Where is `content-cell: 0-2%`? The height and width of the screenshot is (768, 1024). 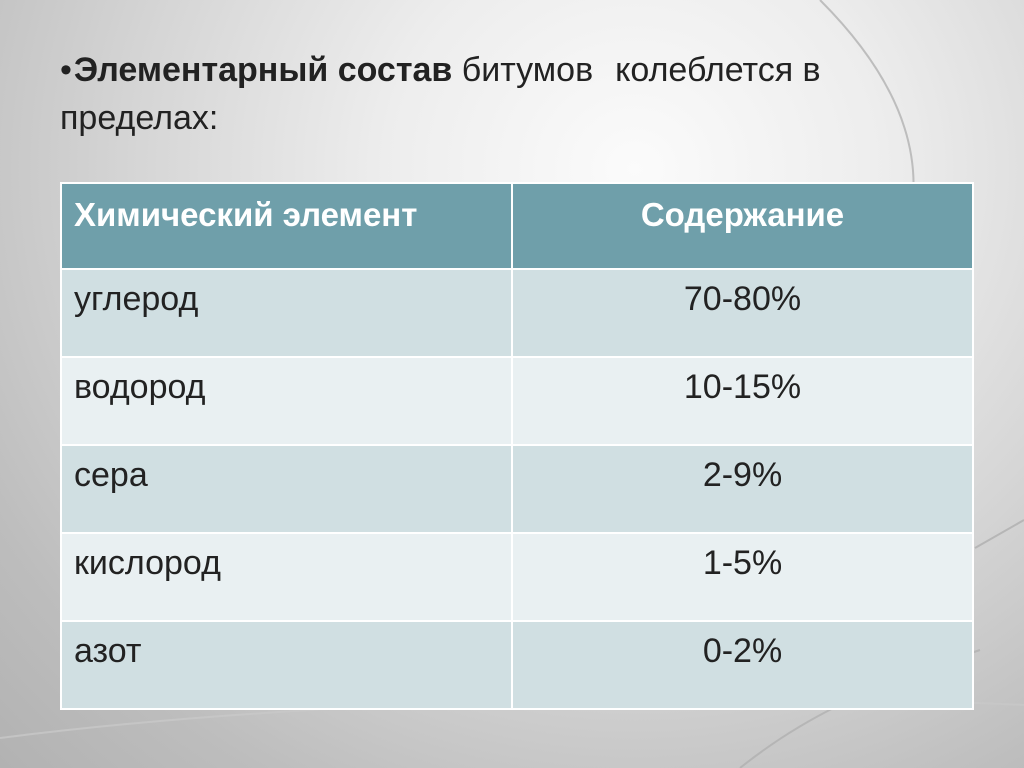 content-cell: 0-2% is located at coordinates (742, 665).